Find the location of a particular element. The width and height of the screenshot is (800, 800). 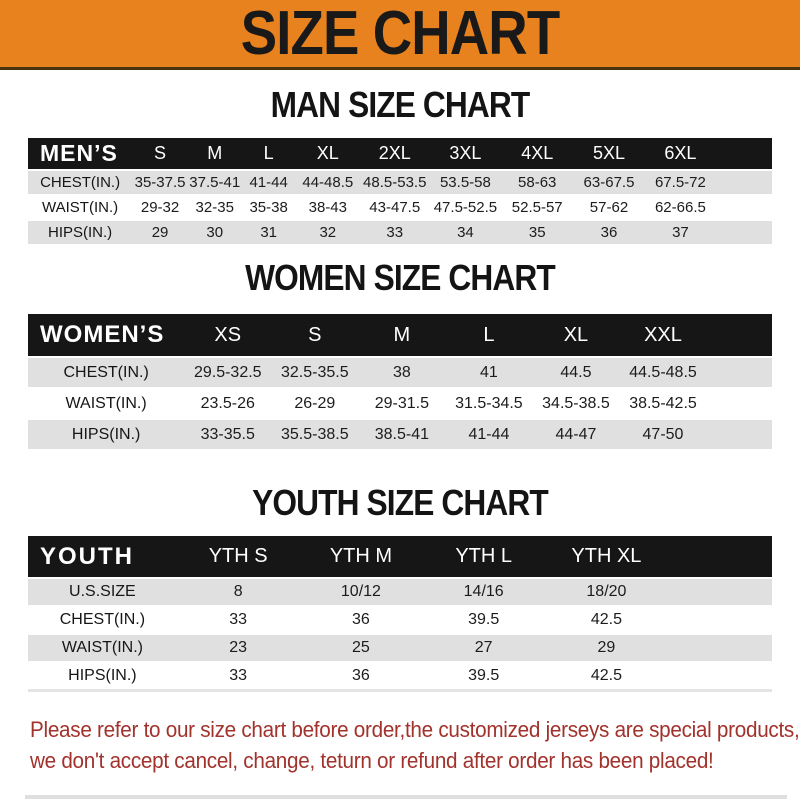

table-cell: 38-43 is located at coordinates (327, 208).